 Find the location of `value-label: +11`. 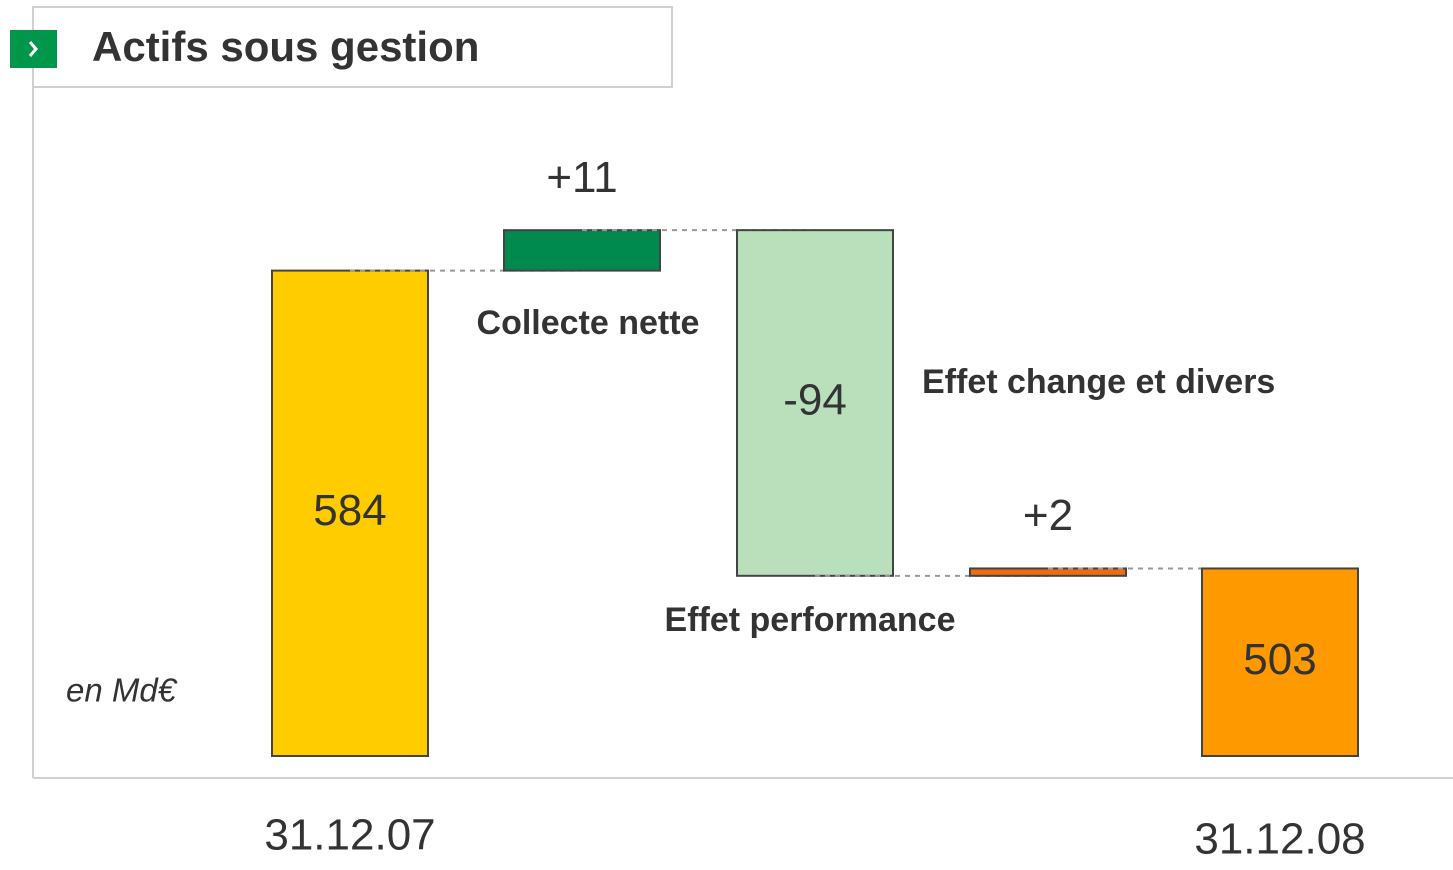

value-label: +11 is located at coordinates (581, 177).